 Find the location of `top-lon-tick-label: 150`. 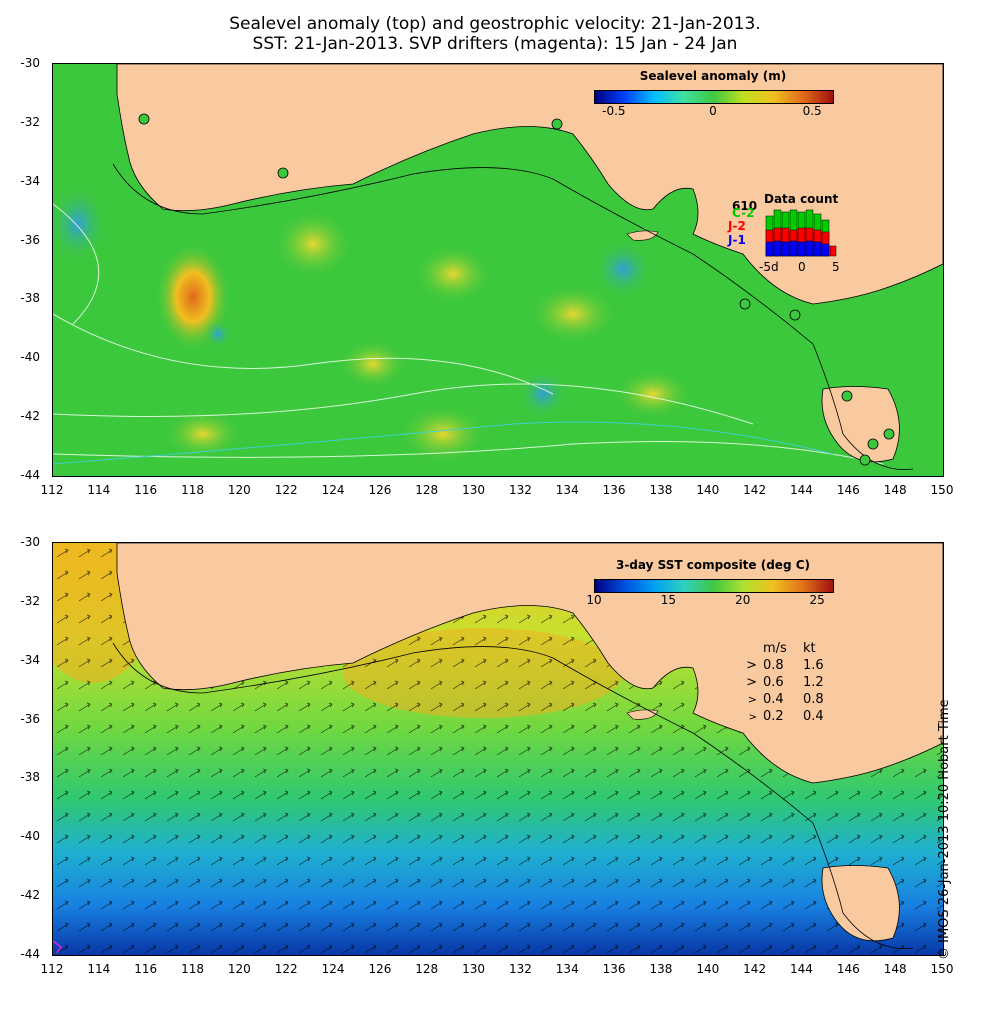

top-lon-tick-label: 150 is located at coordinates (942, 490).